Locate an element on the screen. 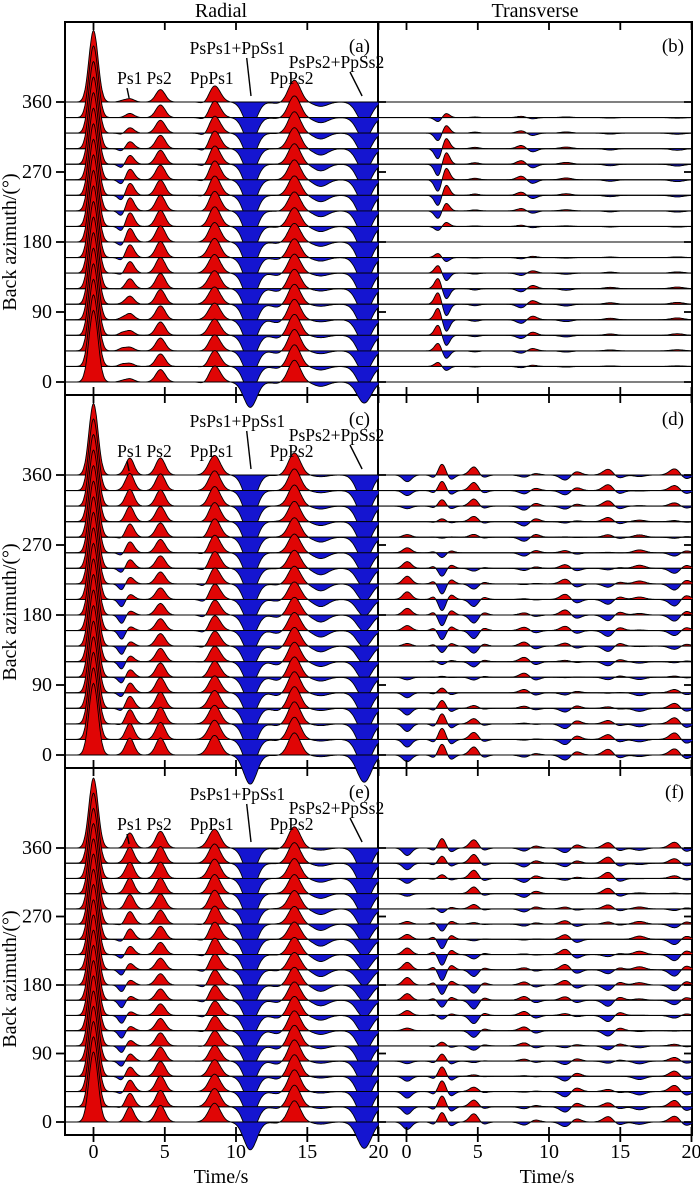 The height and width of the screenshot is (1198, 700). x-tick-label: 15 is located at coordinates (307, 1152).